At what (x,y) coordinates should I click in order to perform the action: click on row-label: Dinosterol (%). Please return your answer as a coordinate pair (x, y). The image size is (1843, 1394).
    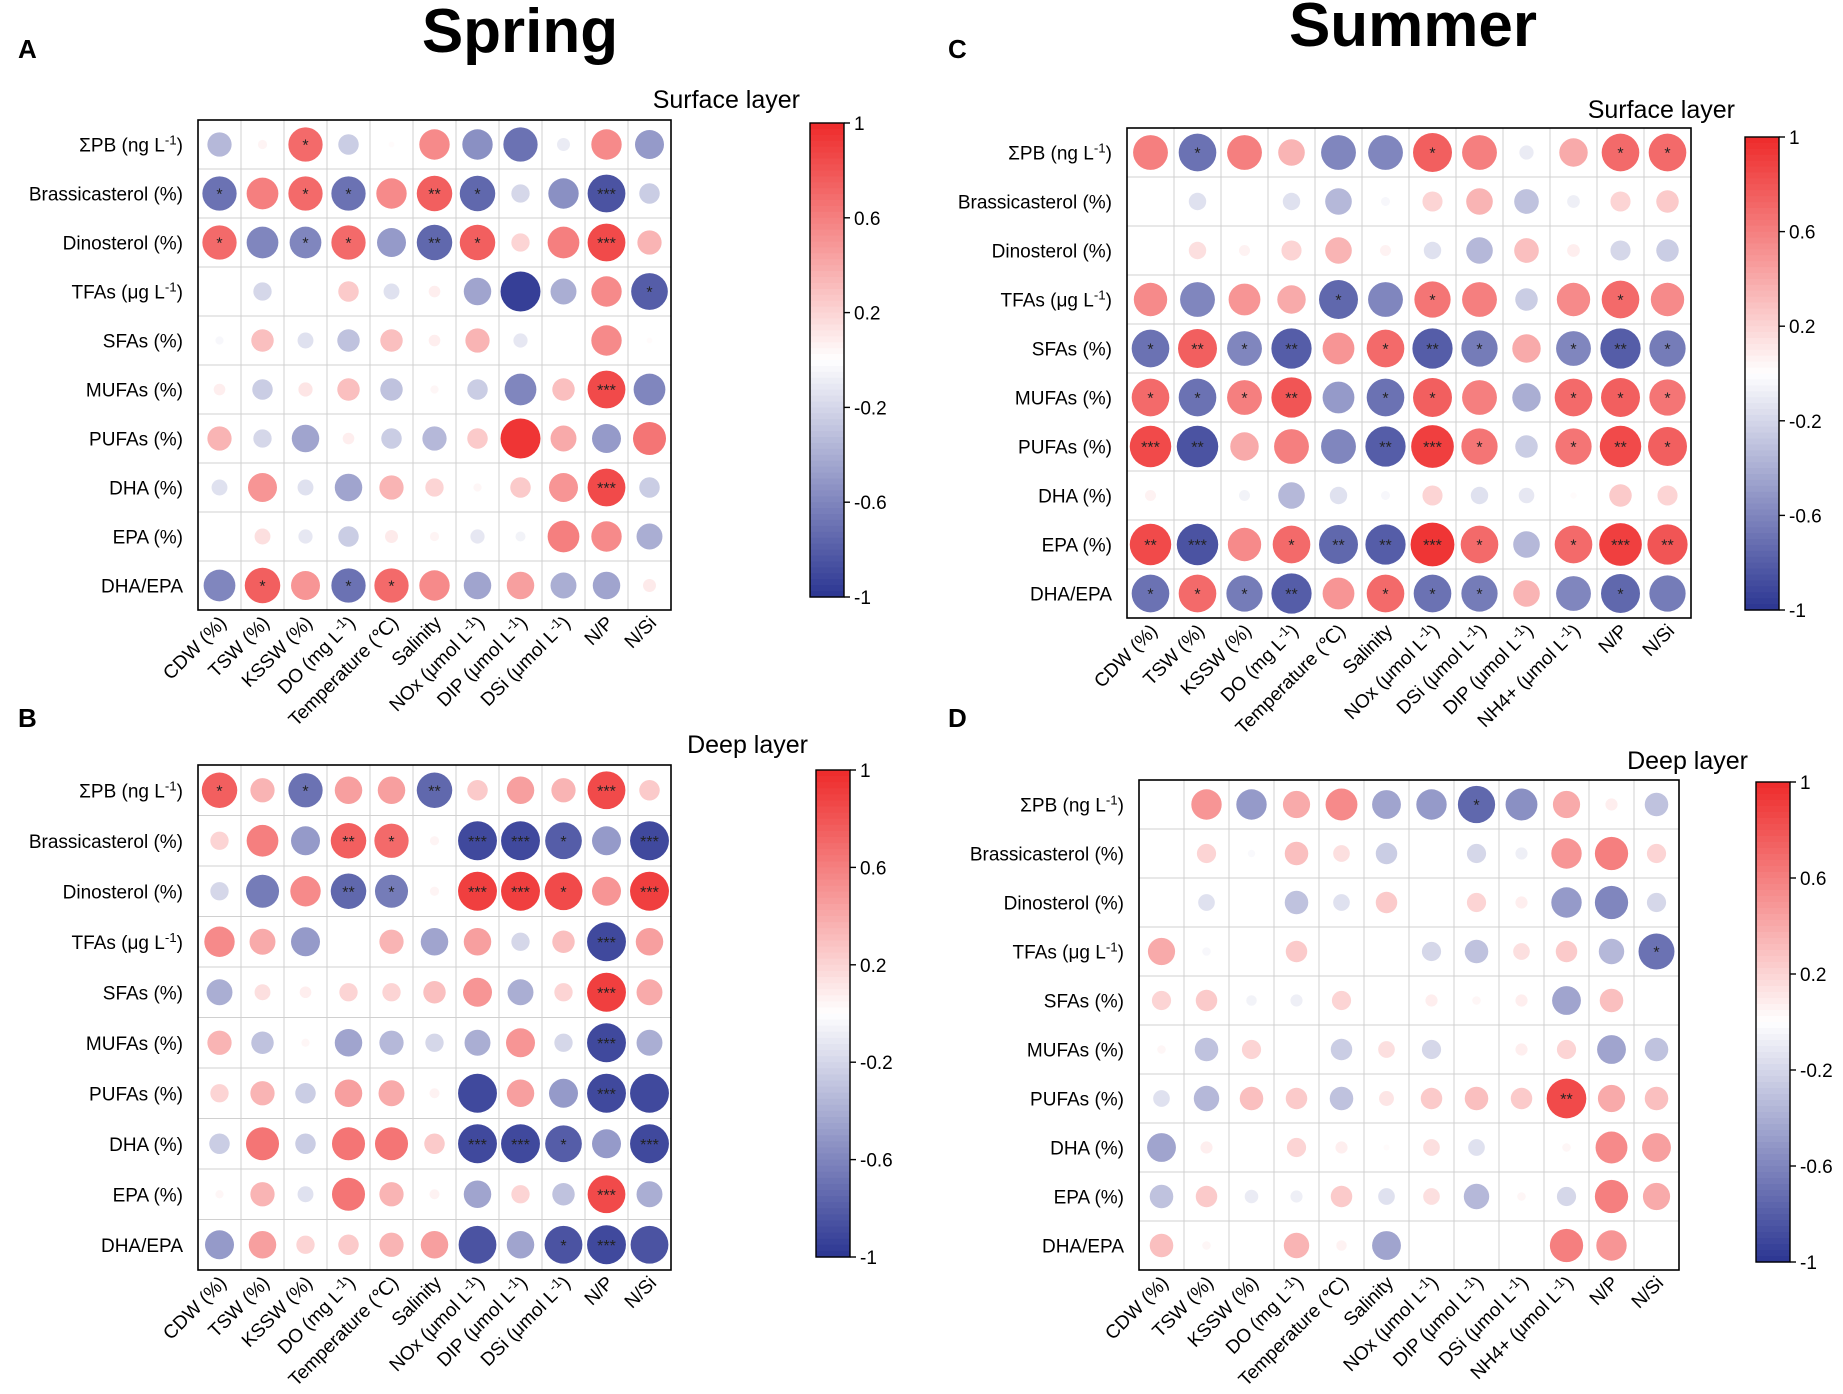
    Looking at the image, I should click on (123, 244).